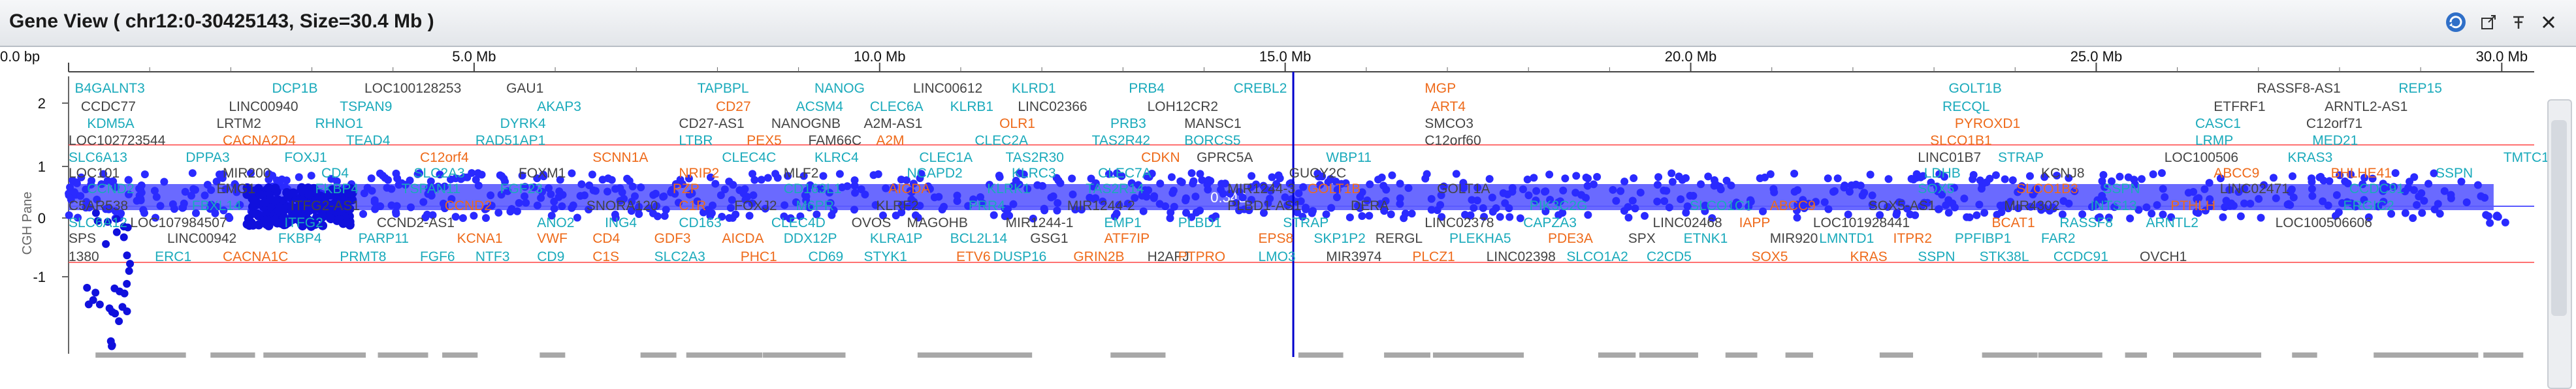 The width and height of the screenshot is (2576, 389). What do you see at coordinates (109, 106) in the screenshot?
I see `gene-label: CCDC77` at bounding box center [109, 106].